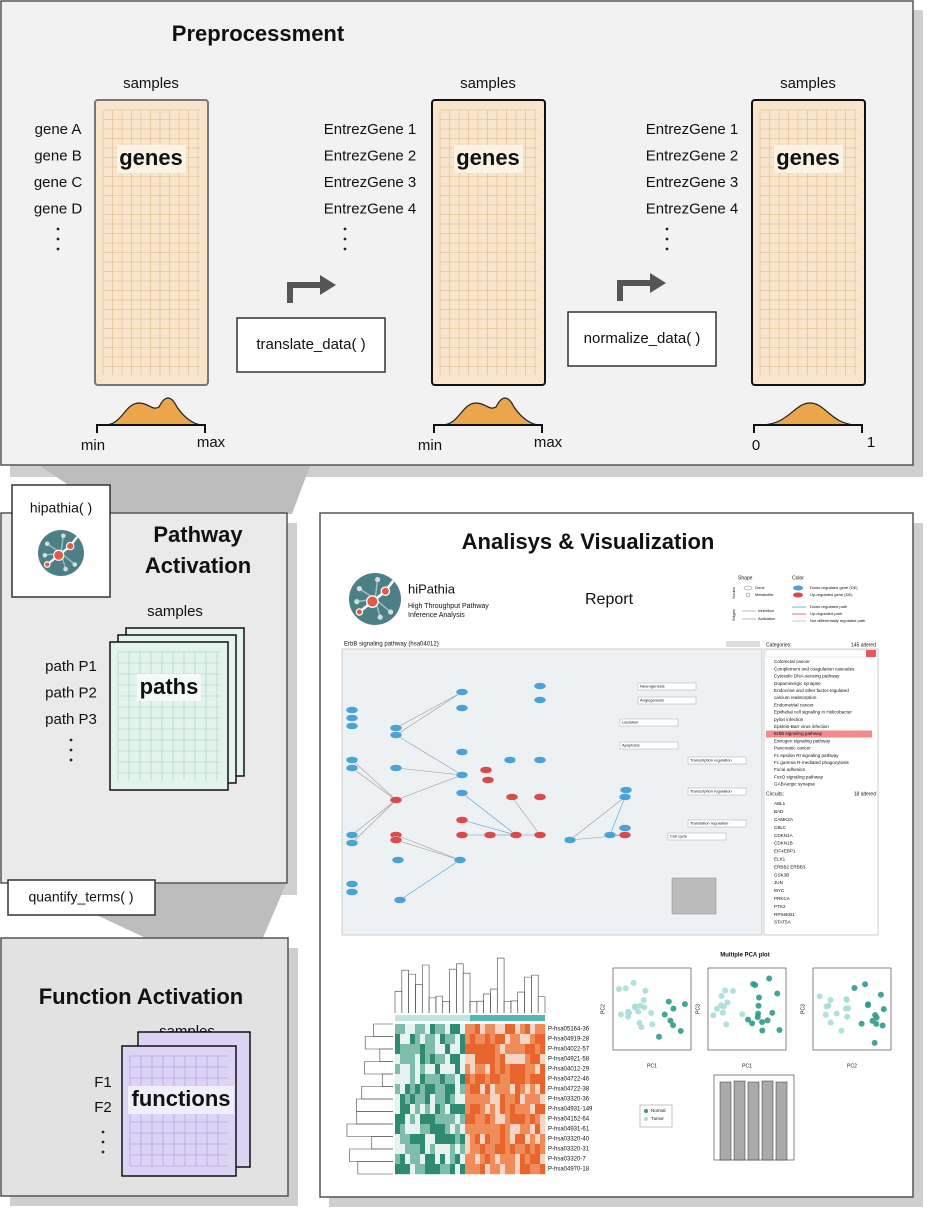  I want to click on heatmap-row-label: P-hsa04921-58, so click(569, 1060).